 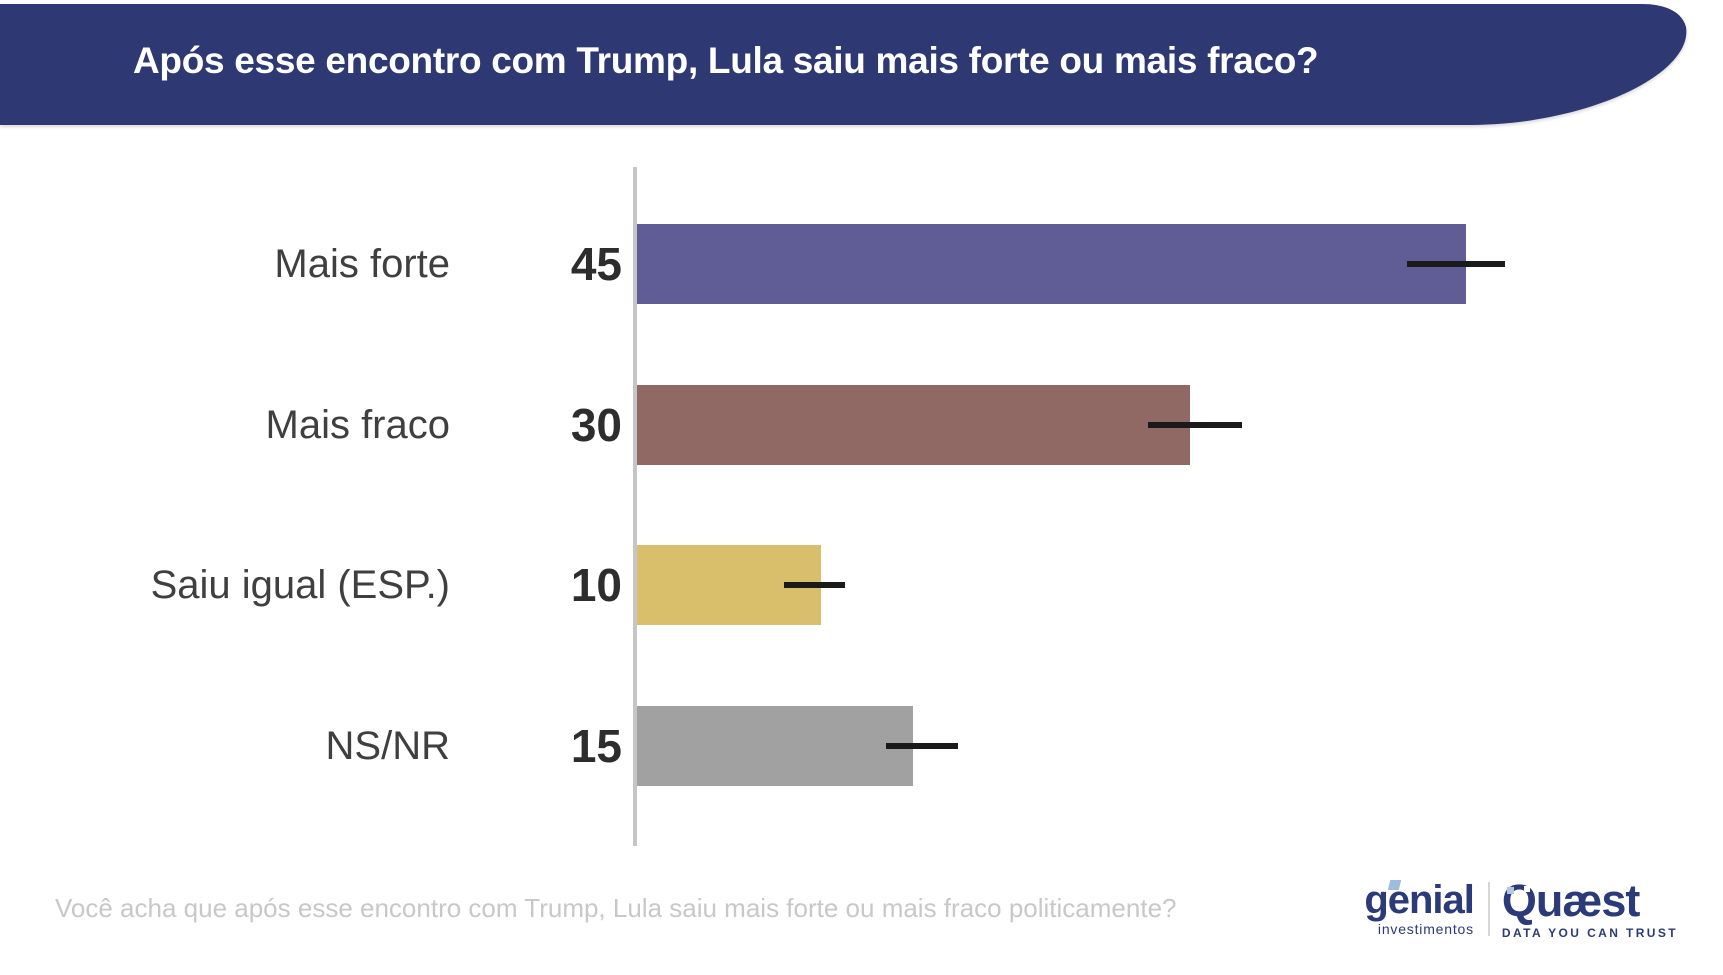 I want to click on header-band-shape, so click(x=843, y=64).